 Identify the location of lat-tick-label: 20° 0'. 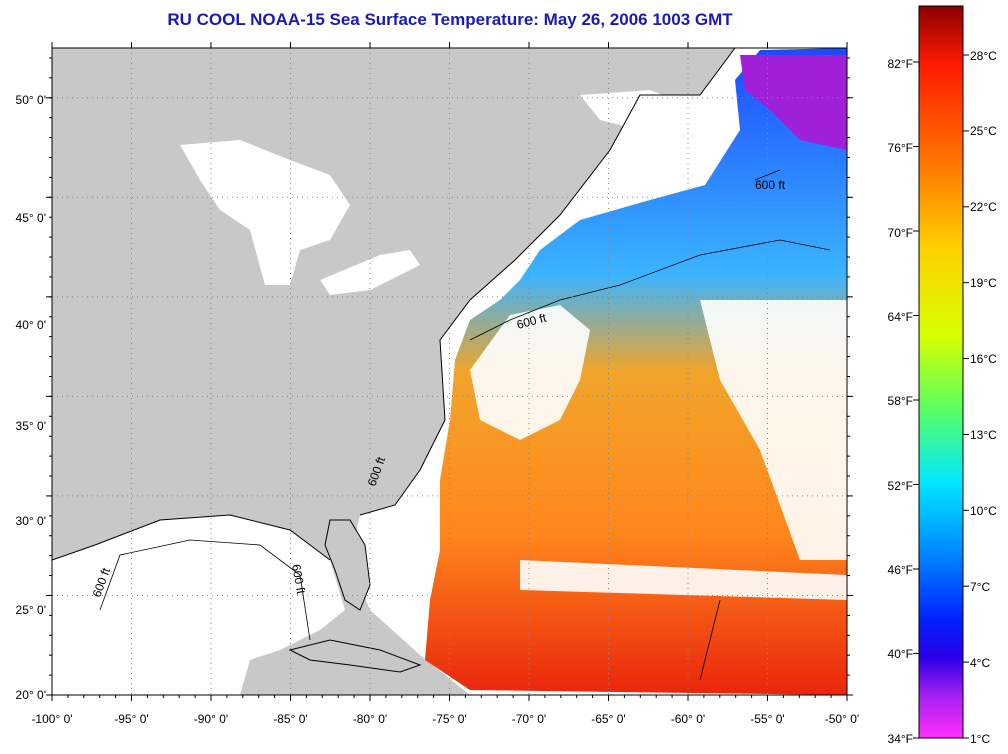
(31, 695).